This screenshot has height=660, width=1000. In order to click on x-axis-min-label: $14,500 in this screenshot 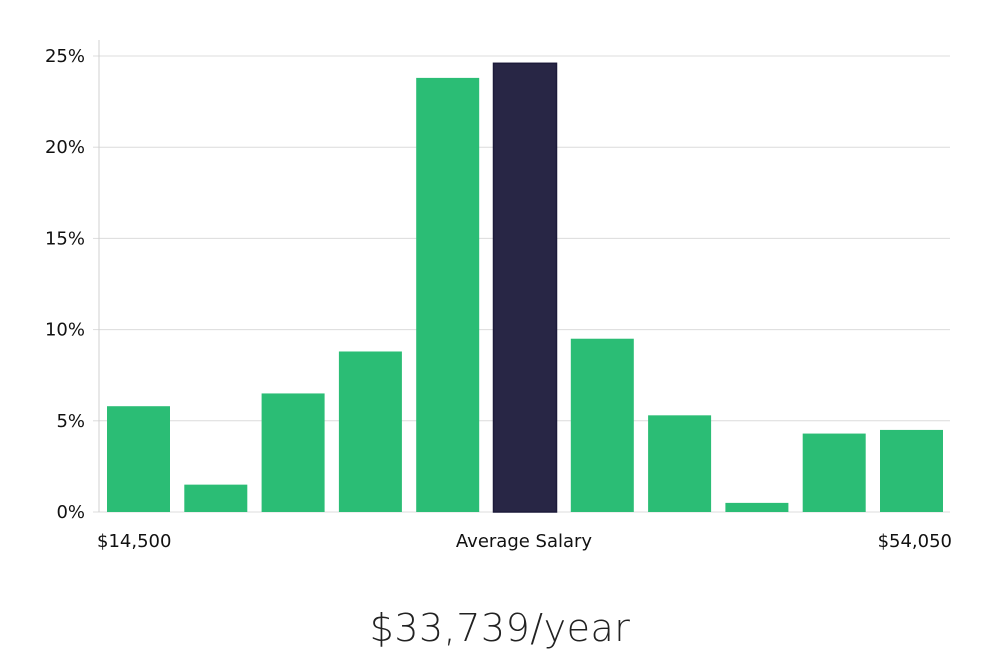, I will do `click(134, 541)`.